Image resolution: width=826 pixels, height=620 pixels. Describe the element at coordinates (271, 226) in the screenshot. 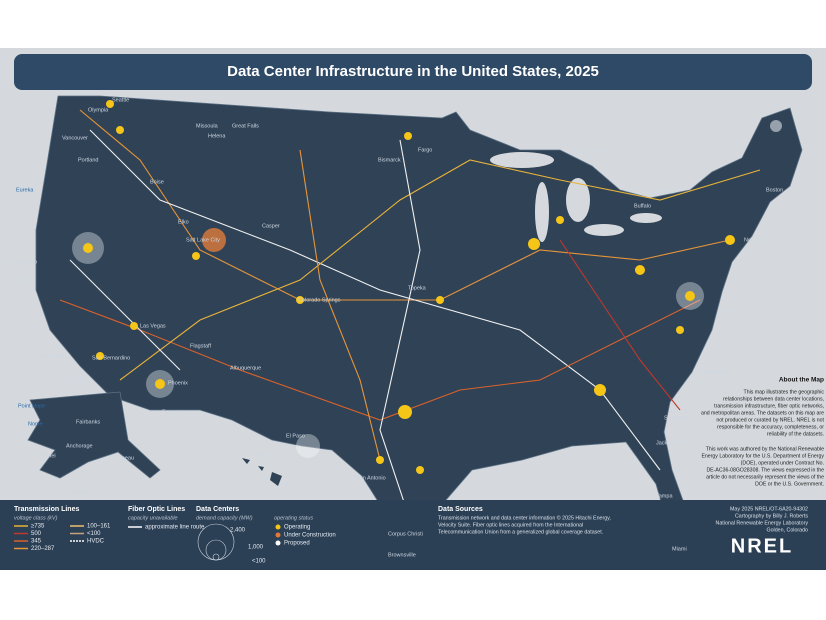

I see `city-label: Casper` at that location.